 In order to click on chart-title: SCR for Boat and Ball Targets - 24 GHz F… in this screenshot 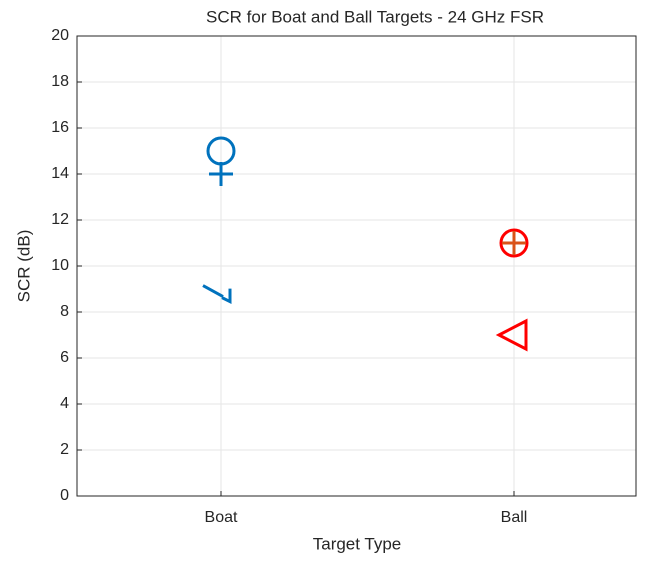, I will do `click(375, 16)`.